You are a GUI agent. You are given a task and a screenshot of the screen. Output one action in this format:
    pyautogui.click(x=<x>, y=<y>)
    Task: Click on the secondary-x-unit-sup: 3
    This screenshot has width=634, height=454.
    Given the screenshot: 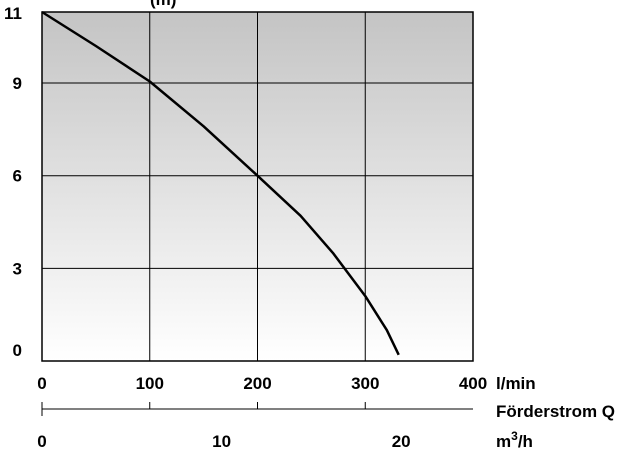 What is the action you would take?
    pyautogui.click(x=514, y=436)
    